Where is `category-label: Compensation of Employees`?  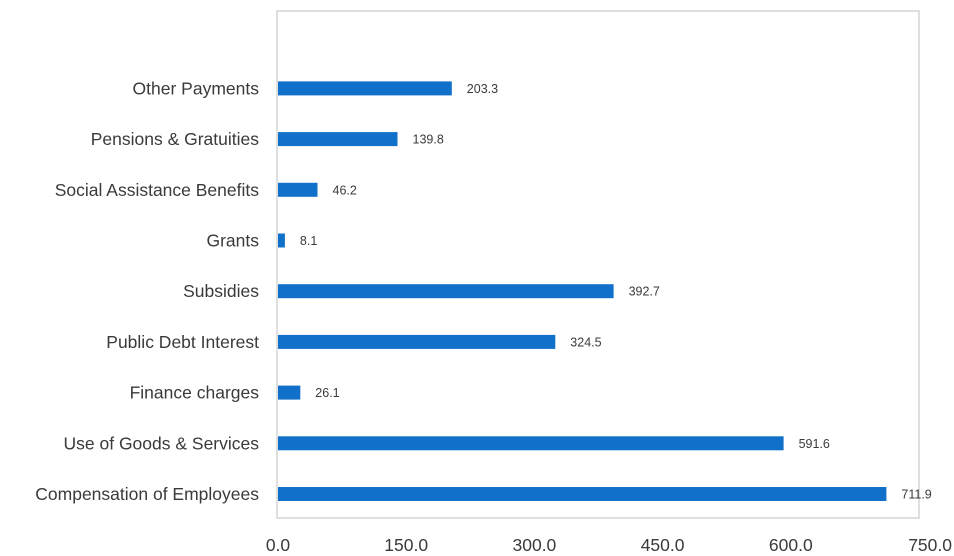
category-label: Compensation of Employees is located at coordinates (147, 494).